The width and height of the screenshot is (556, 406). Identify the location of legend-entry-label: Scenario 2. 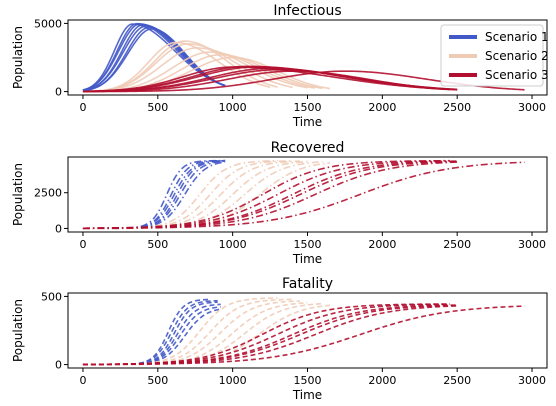
(517, 56).